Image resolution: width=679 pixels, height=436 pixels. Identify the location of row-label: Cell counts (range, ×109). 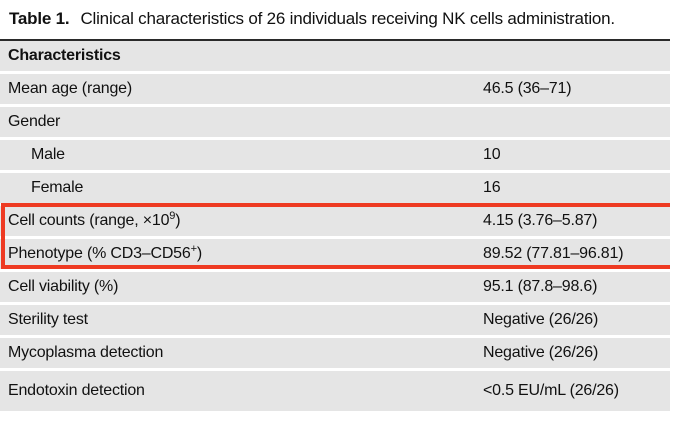
(94, 220).